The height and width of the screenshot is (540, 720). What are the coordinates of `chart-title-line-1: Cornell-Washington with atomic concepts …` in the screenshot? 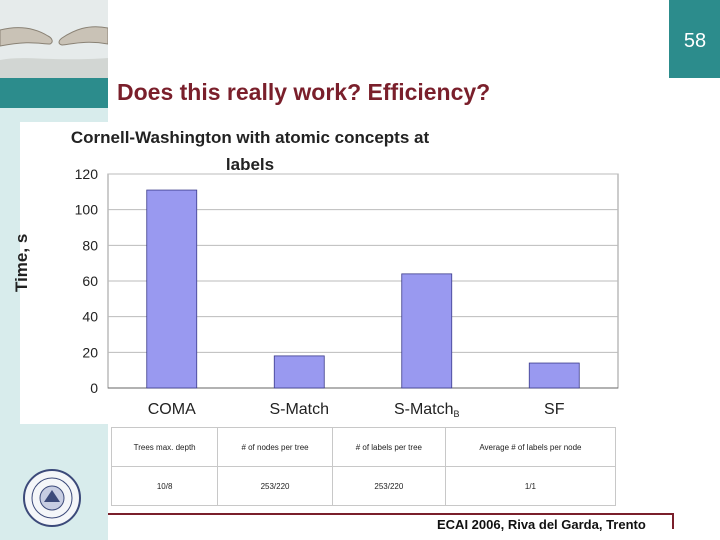 It's located at (250, 137).